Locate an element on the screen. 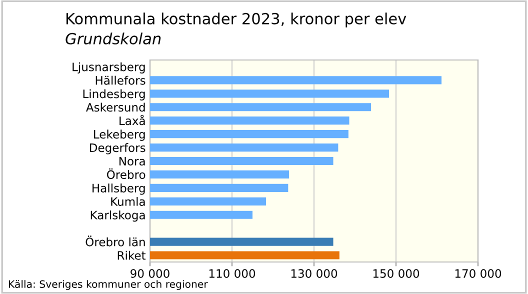  y-tick-label: Hallsberg is located at coordinates (118, 189).